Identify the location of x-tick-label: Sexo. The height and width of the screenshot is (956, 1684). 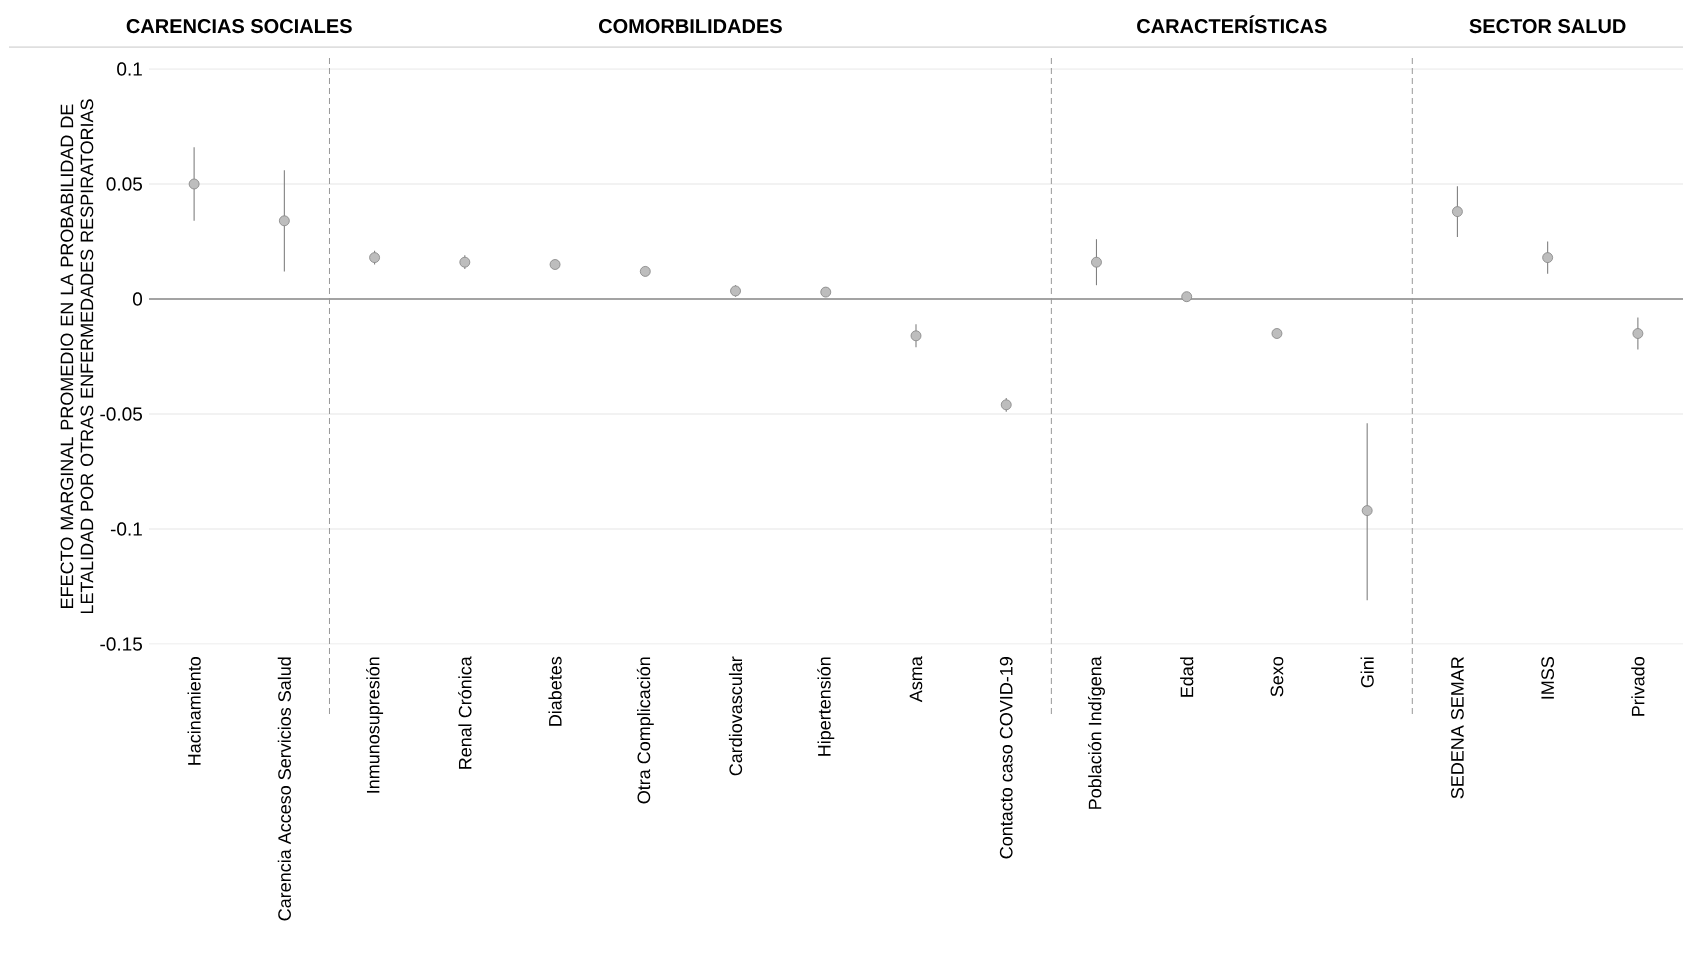
(1277, 676).